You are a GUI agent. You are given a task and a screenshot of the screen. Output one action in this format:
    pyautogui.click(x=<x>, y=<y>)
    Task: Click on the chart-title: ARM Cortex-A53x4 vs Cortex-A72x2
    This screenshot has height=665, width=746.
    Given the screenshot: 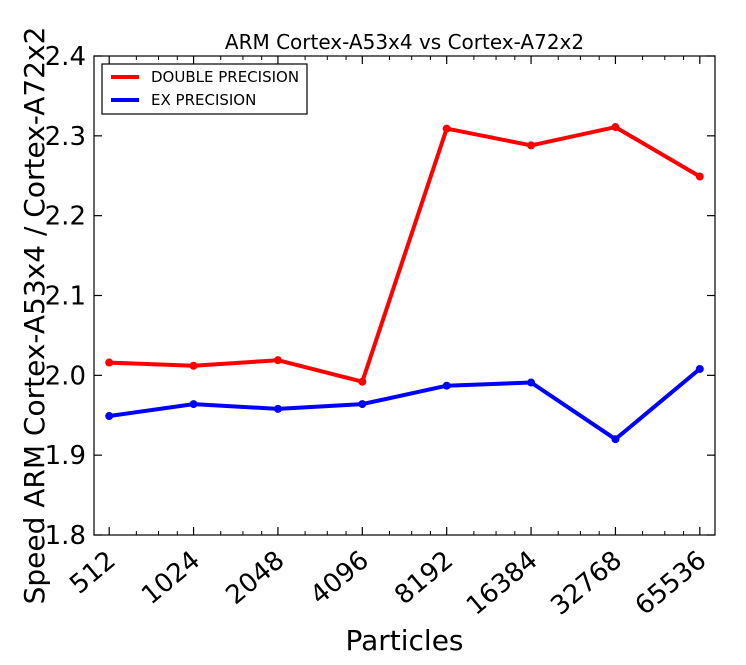 What is the action you would take?
    pyautogui.click(x=404, y=42)
    